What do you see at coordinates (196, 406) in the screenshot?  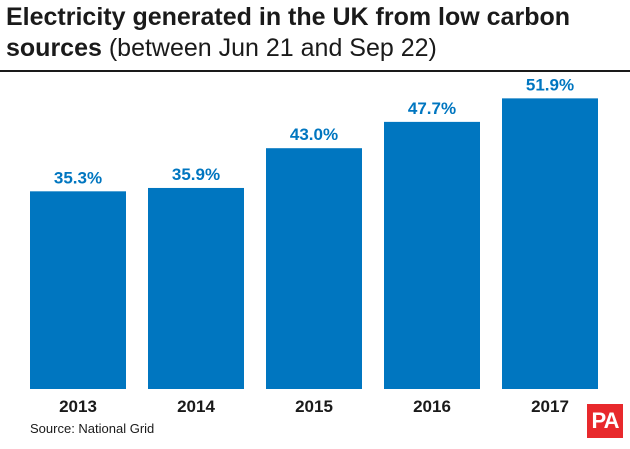 I see `category-label-2014: 2014` at bounding box center [196, 406].